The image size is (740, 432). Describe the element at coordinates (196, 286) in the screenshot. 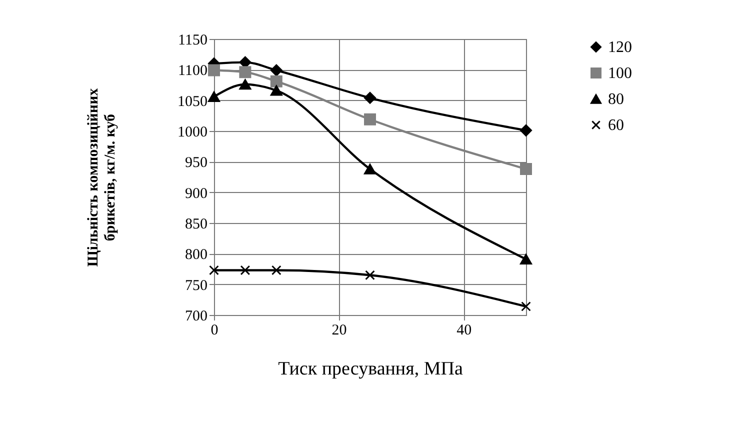

I see `y-tick-label: 750` at that location.